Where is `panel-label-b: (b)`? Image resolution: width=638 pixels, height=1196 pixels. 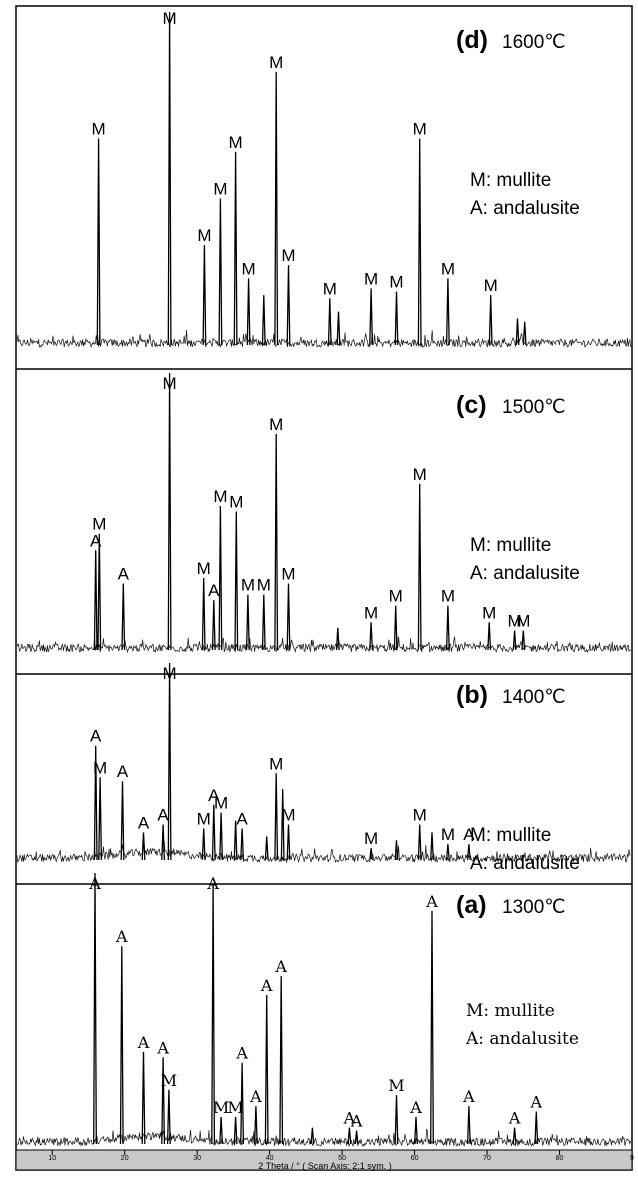 panel-label-b: (b) is located at coordinates (472, 695).